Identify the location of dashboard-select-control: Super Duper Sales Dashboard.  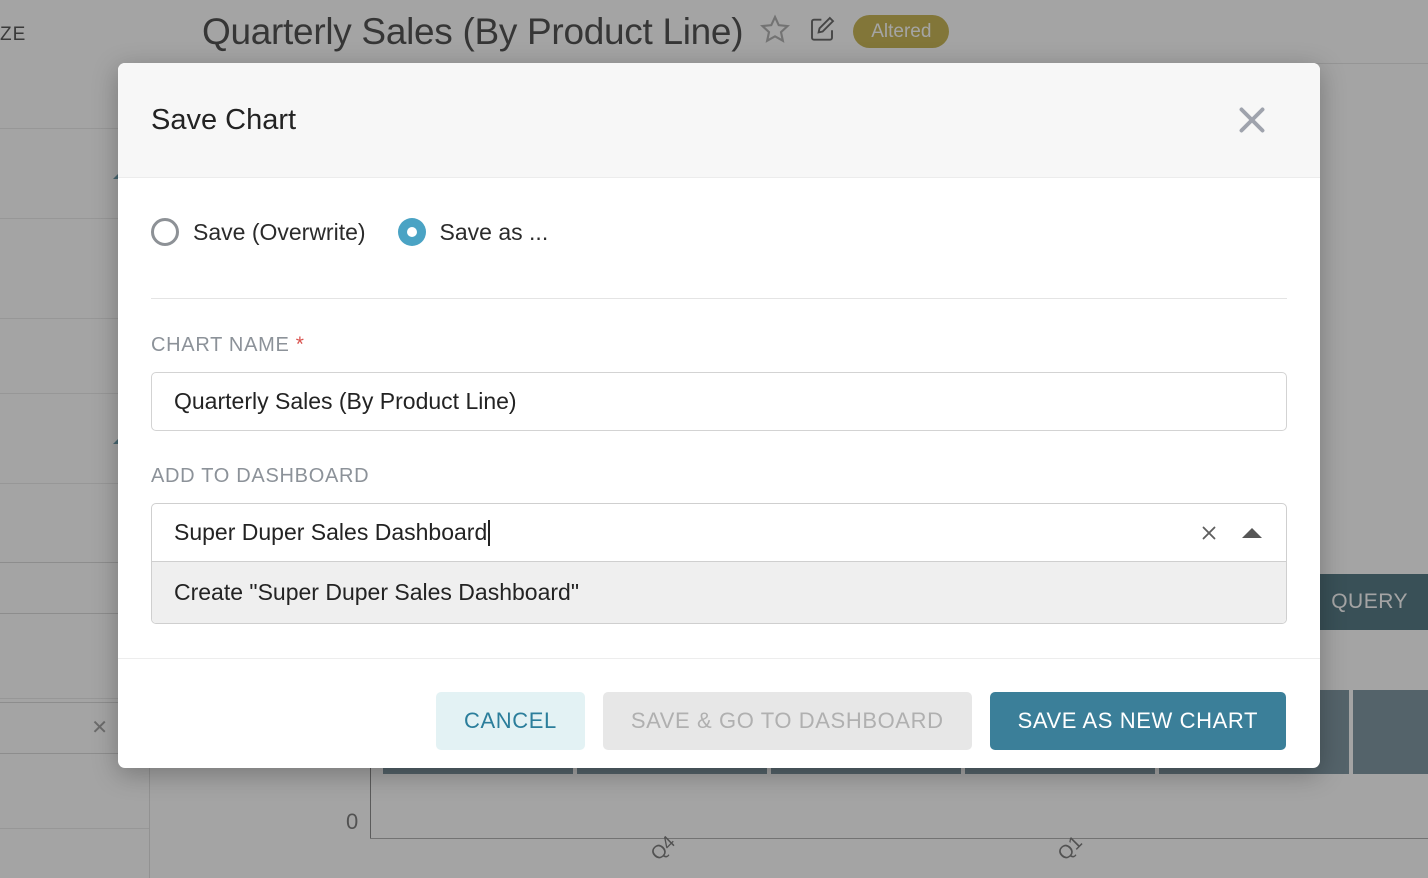
(719, 532).